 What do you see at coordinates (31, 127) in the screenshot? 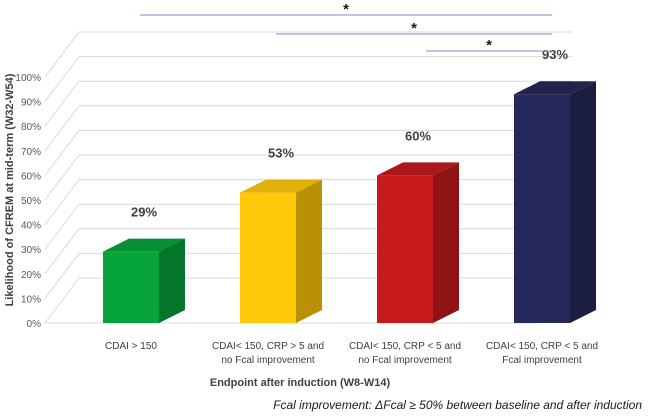
I see `y-tick-label: 80%` at bounding box center [31, 127].